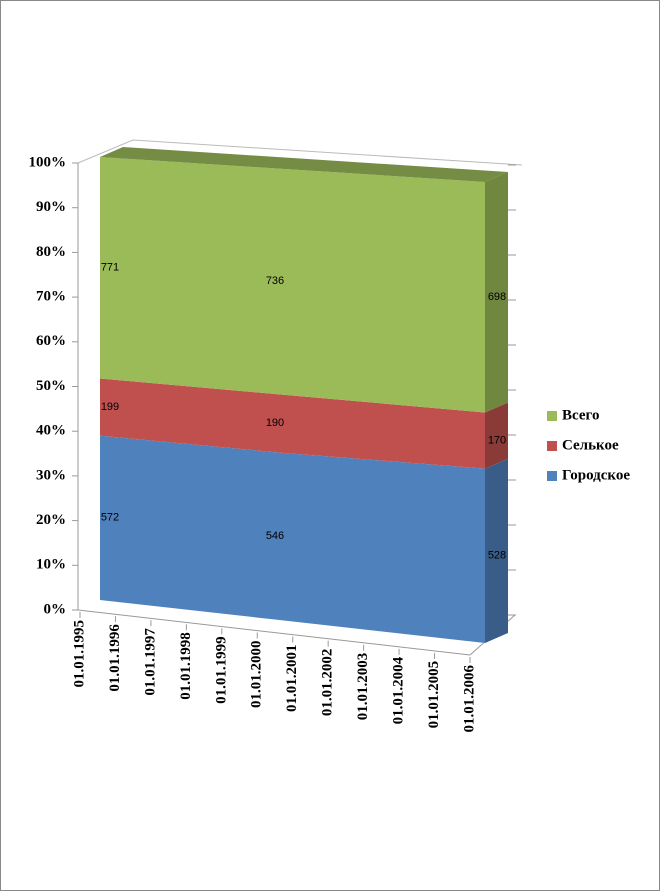 The height and width of the screenshot is (891, 660). I want to click on data-label: 199, so click(110, 407).